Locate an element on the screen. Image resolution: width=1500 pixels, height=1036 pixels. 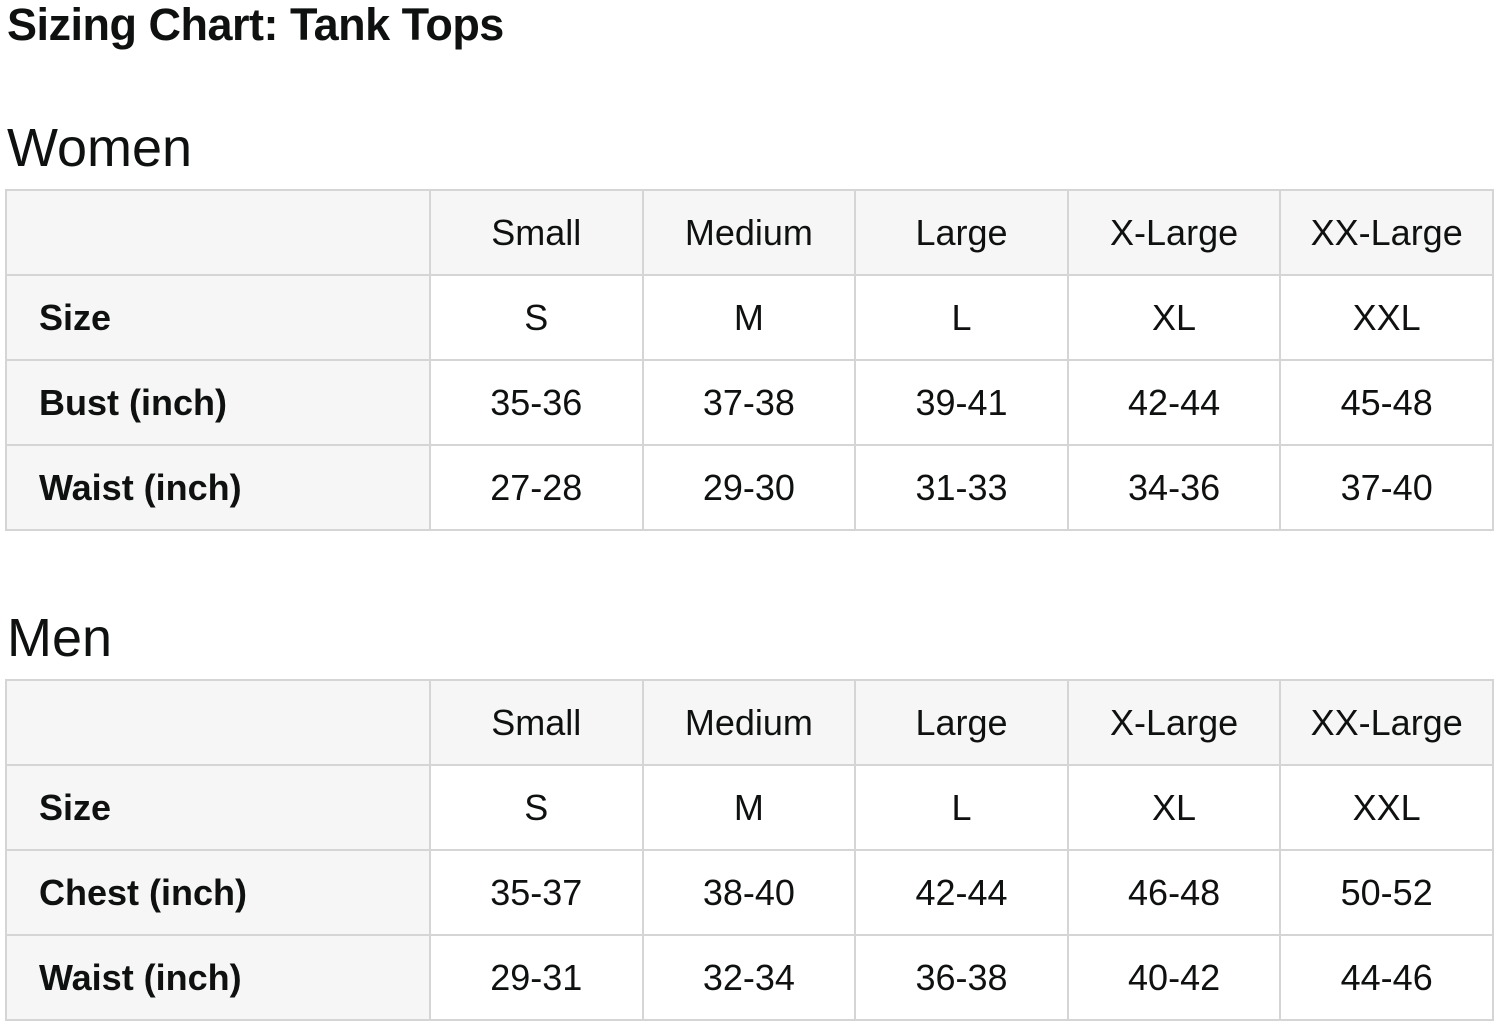
women-size-row: Size S M L XL XXL is located at coordinates (749, 317).